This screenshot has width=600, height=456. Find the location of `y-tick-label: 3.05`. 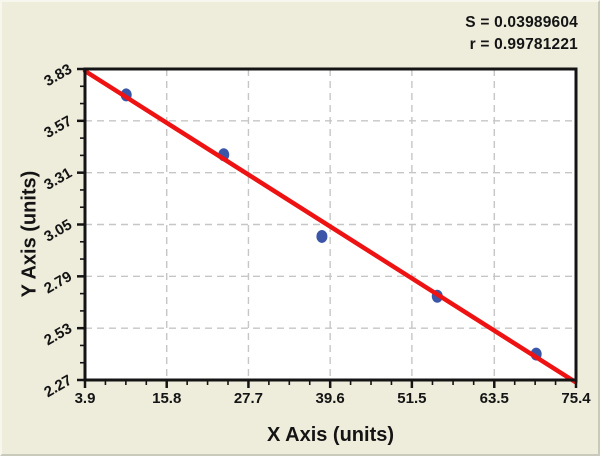

y-tick-label: 3.05 is located at coordinates (58, 230).